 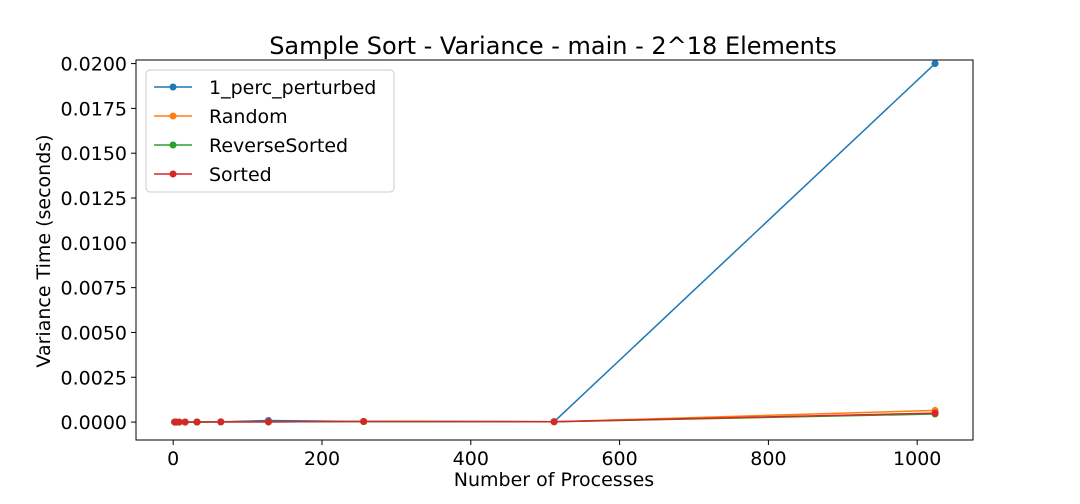 What do you see at coordinates (94, 109) in the screenshot?
I see `y-tick-label: 0.0175` at bounding box center [94, 109].